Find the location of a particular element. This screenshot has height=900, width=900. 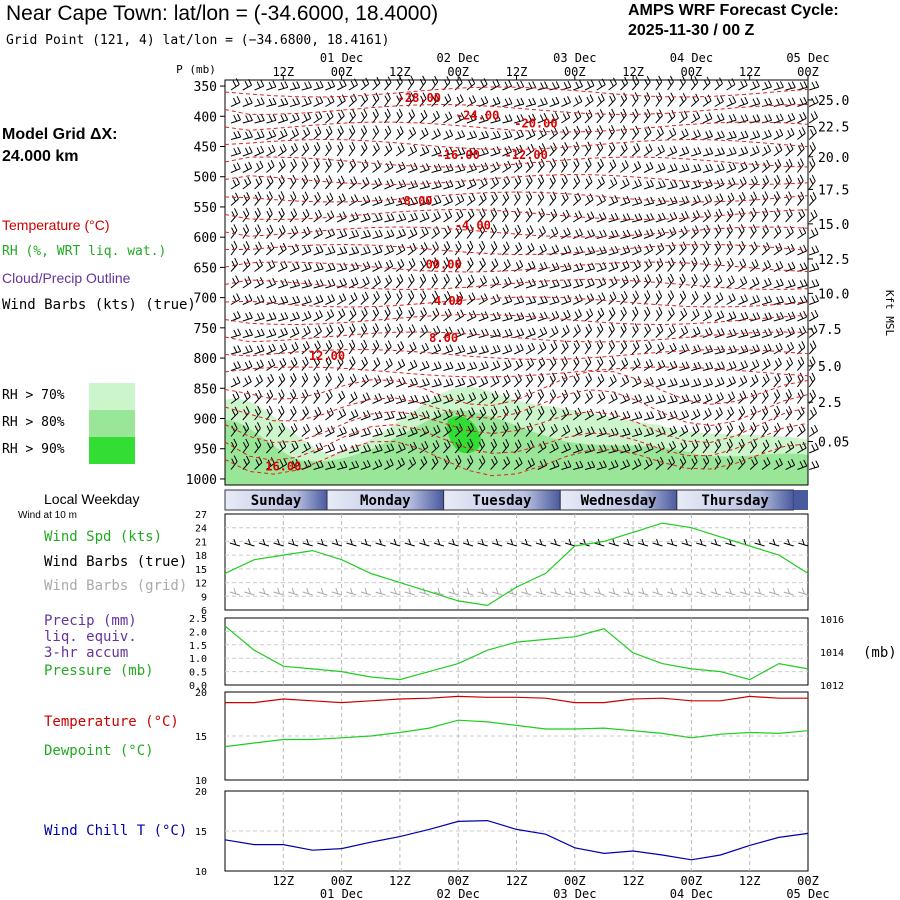

top-time-tick-label: 12Z is located at coordinates (400, 72).